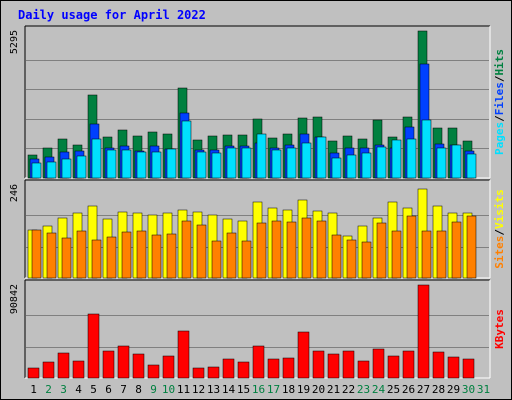 This screenshot has width=512, height=400. I want to click on panel-3-legend-kbytes: KBytes, so click(499, 329).